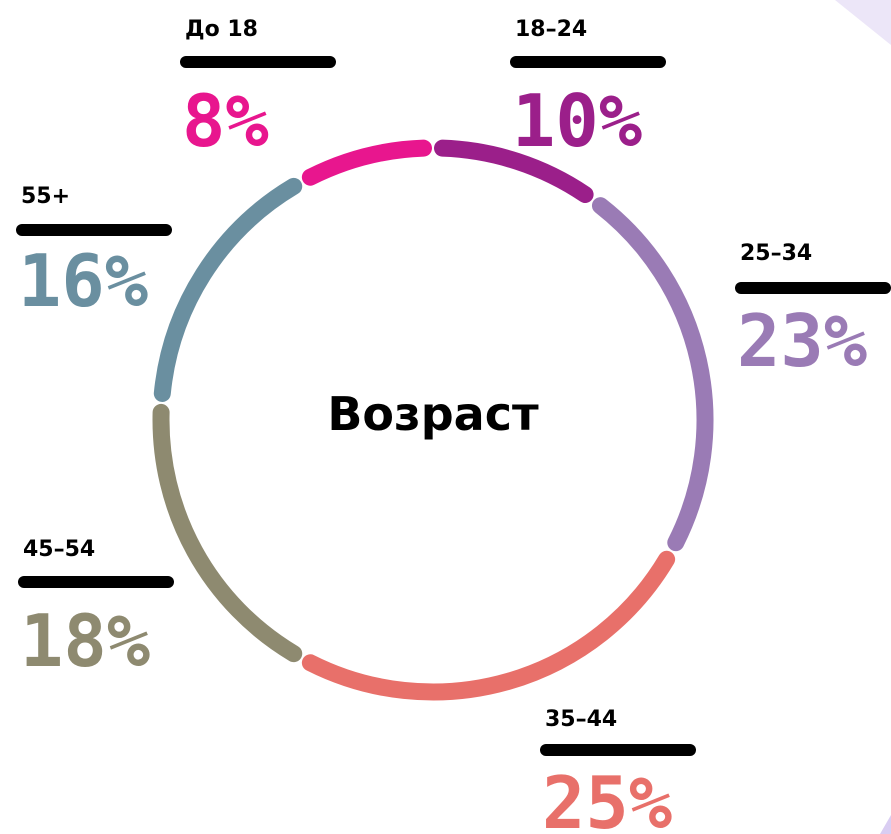 This screenshot has width=891, height=834. What do you see at coordinates (776, 253) in the screenshot?
I see `category-label: 25–34` at bounding box center [776, 253].